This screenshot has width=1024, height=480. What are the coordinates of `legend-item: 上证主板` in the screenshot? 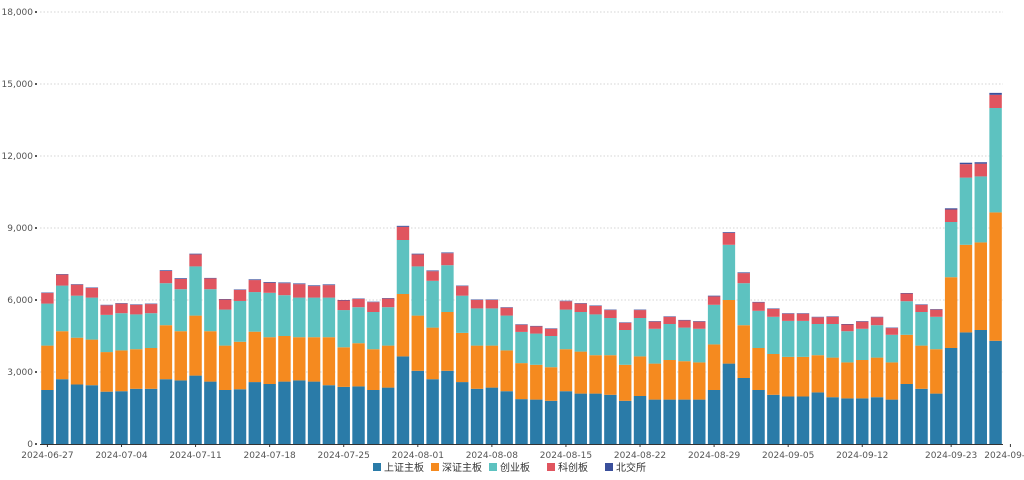 It's located at (398, 467).